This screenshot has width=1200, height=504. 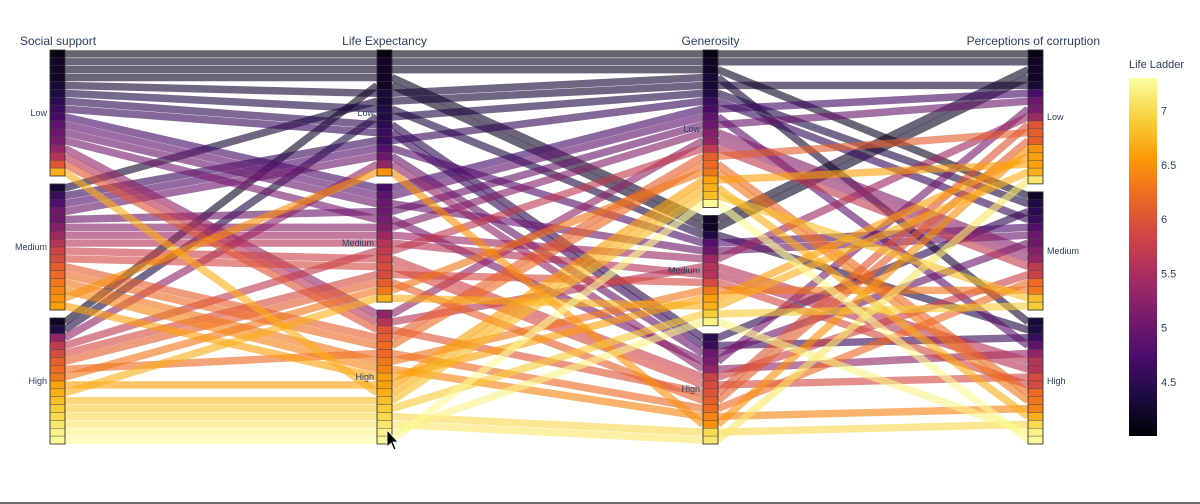 I want to click on dimension-title: Social support, so click(x=58, y=41).